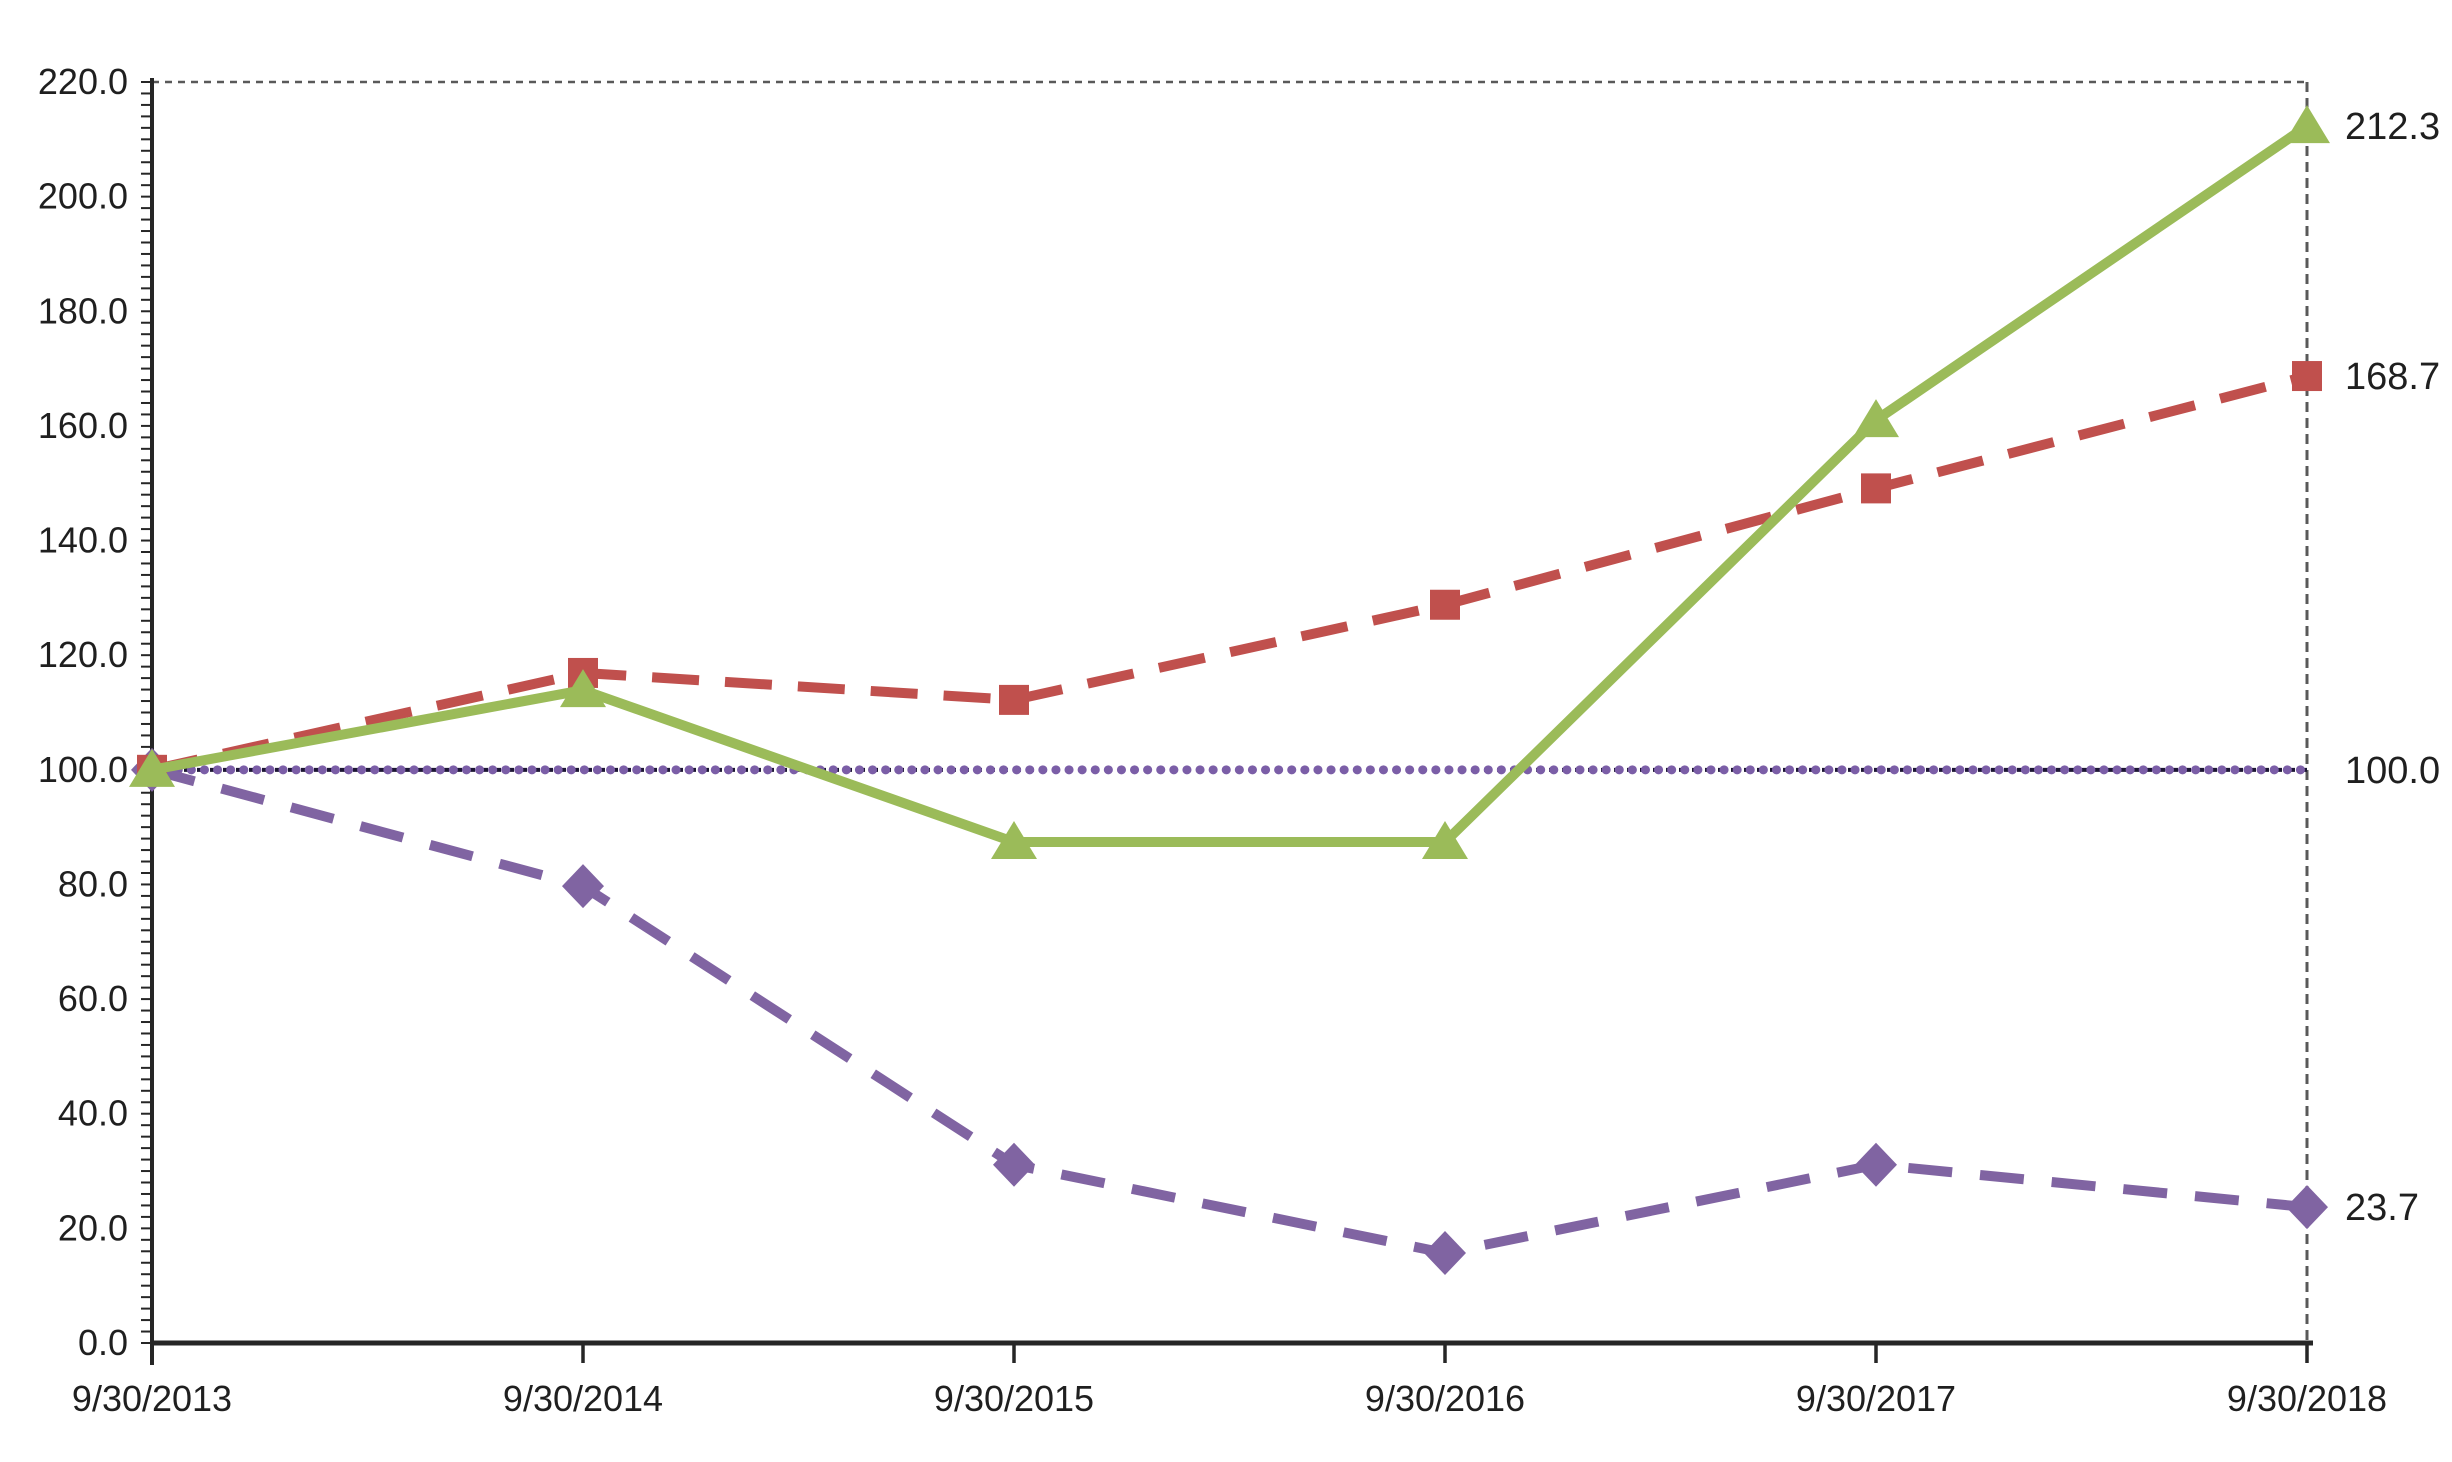  What do you see at coordinates (93, 1113) in the screenshot?
I see `y-tick-label: 40.0` at bounding box center [93, 1113].